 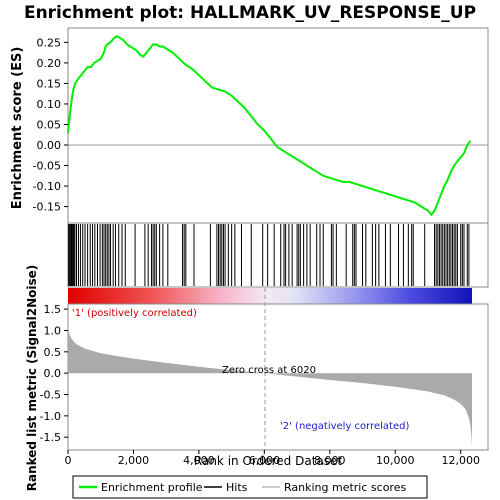 What do you see at coordinates (345, 487) in the screenshot?
I see `legend-metric-label: Ranking metric scores` at bounding box center [345, 487].